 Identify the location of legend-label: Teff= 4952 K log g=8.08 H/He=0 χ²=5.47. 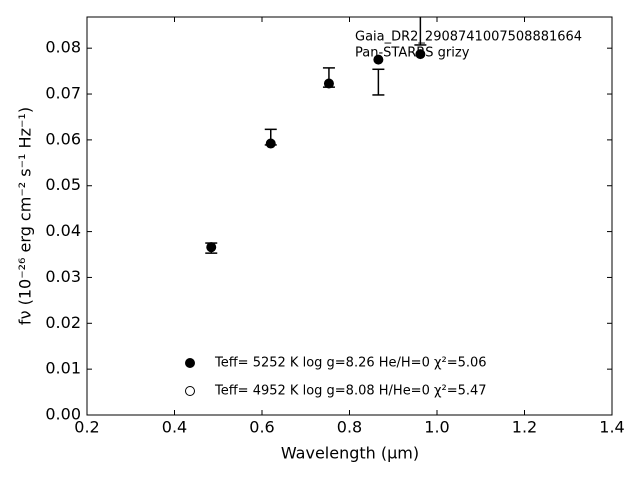
(350, 391).